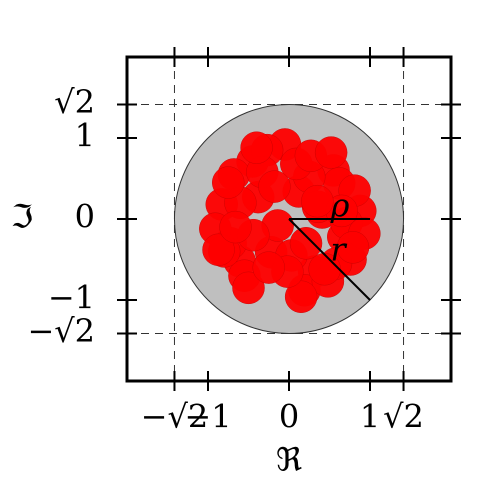  What do you see at coordinates (74, 102) in the screenshot?
I see `y-tick-label: √2` at bounding box center [74, 102].